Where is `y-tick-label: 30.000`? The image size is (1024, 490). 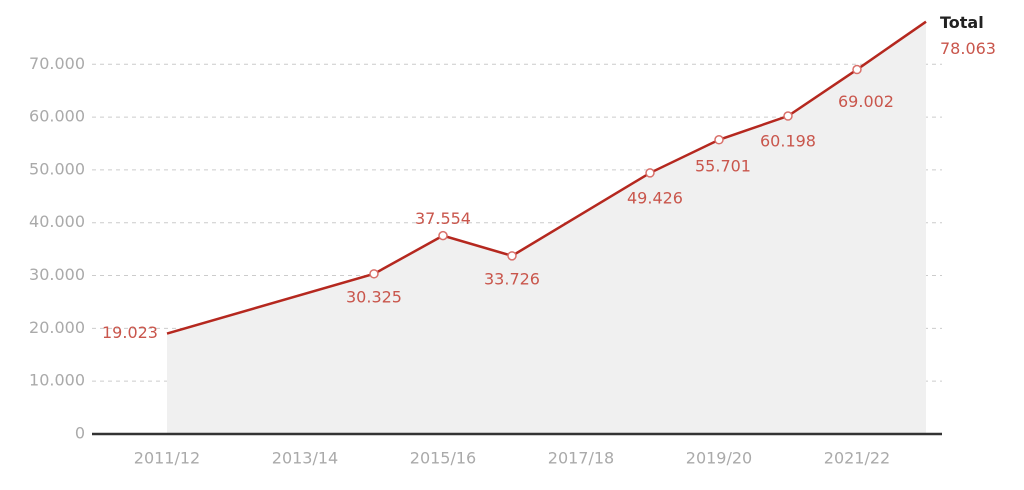
y-tick-label: 30.000 is located at coordinates (57, 274).